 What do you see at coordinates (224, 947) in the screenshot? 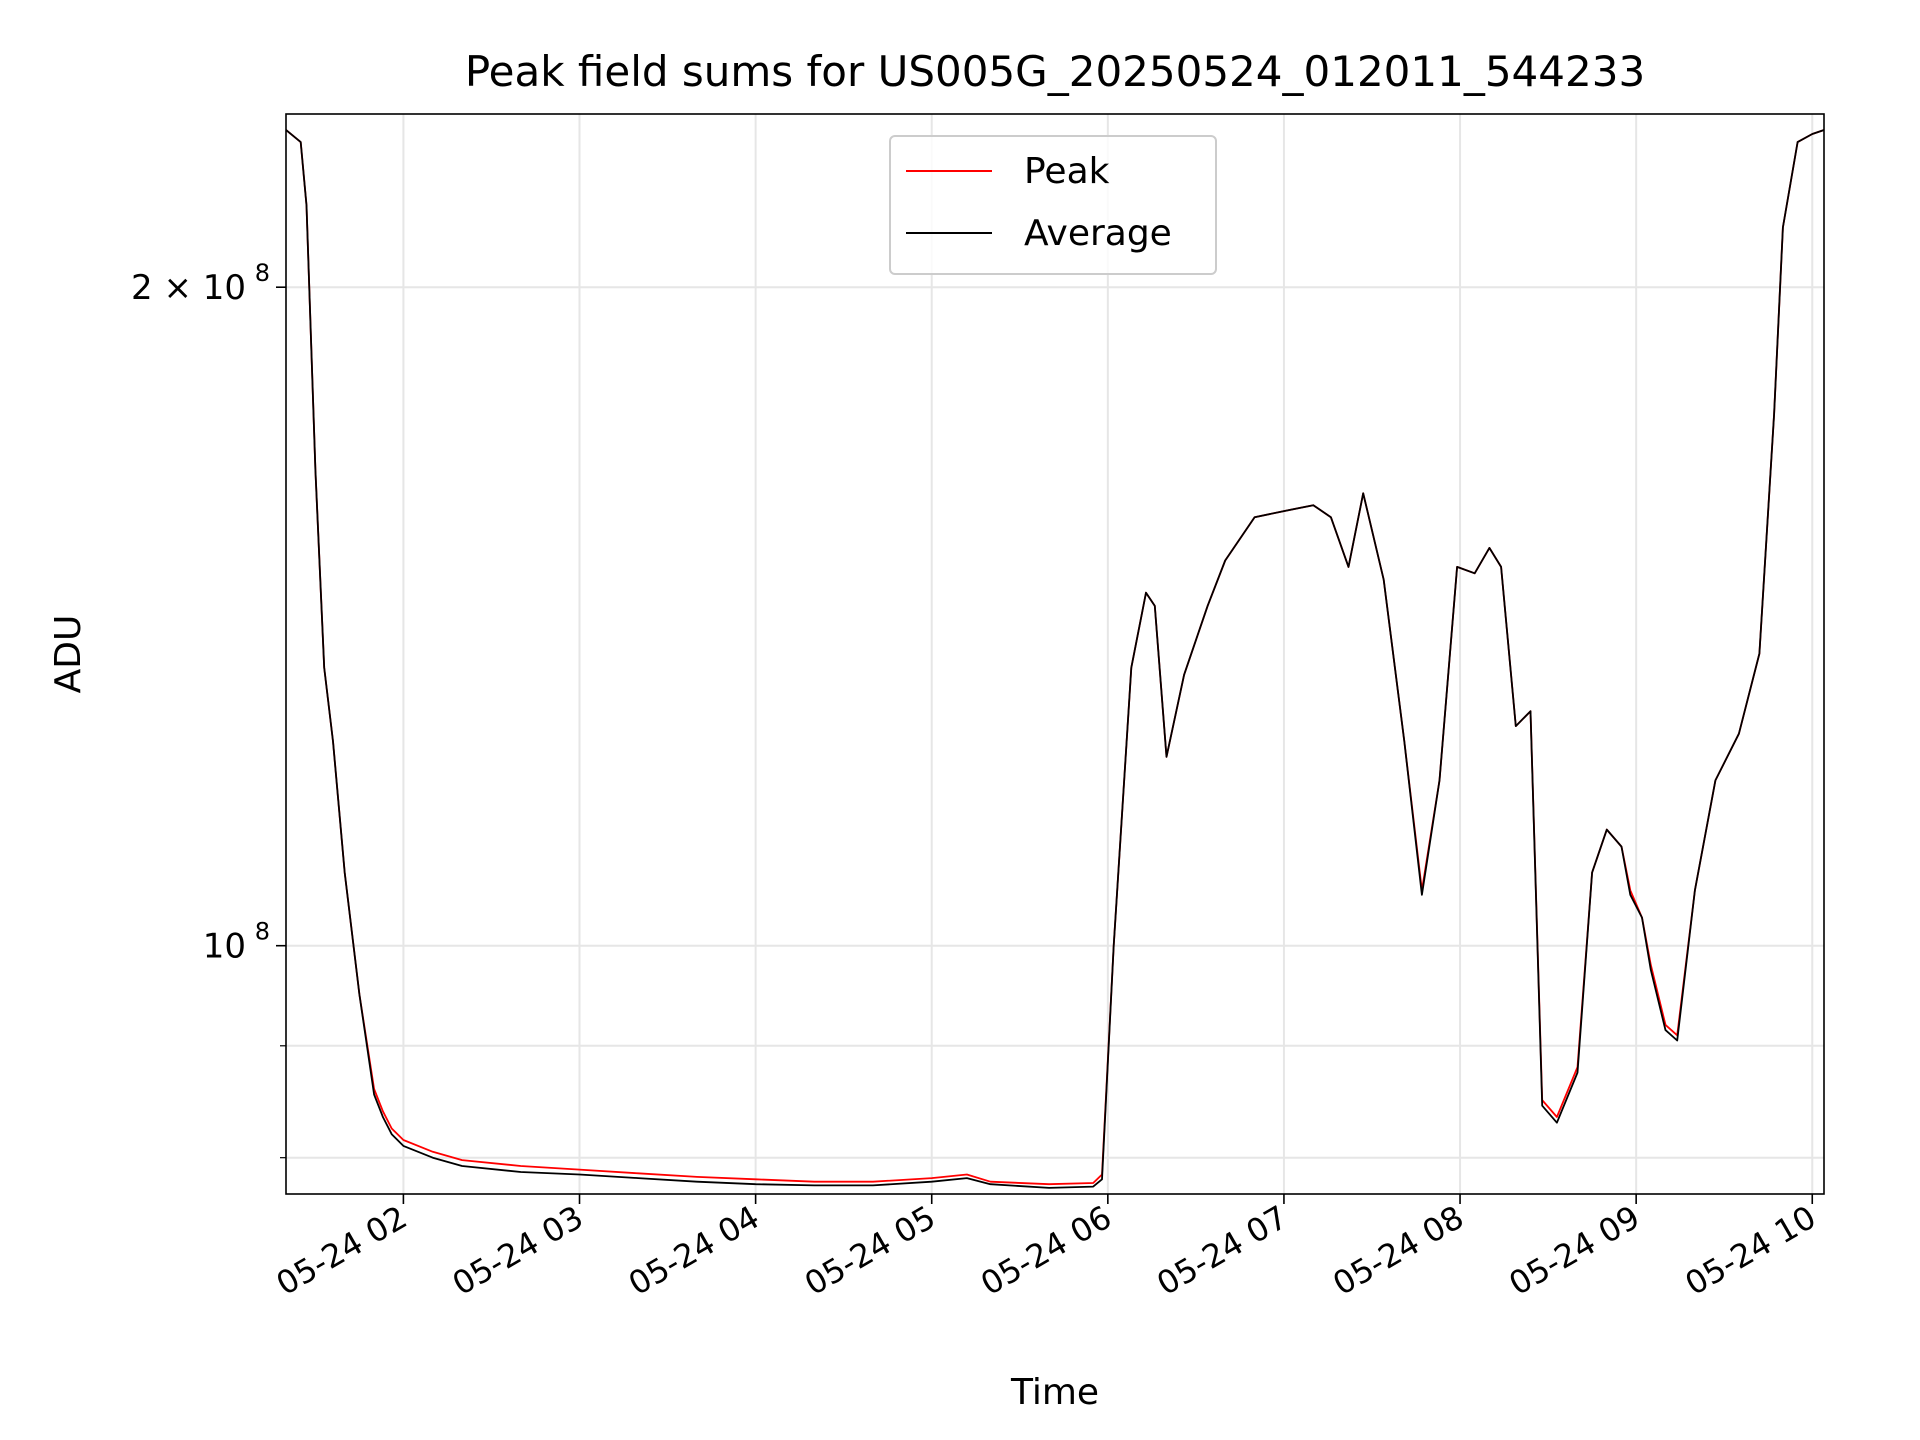
I see `y-tick-label: 10` at bounding box center [224, 947].